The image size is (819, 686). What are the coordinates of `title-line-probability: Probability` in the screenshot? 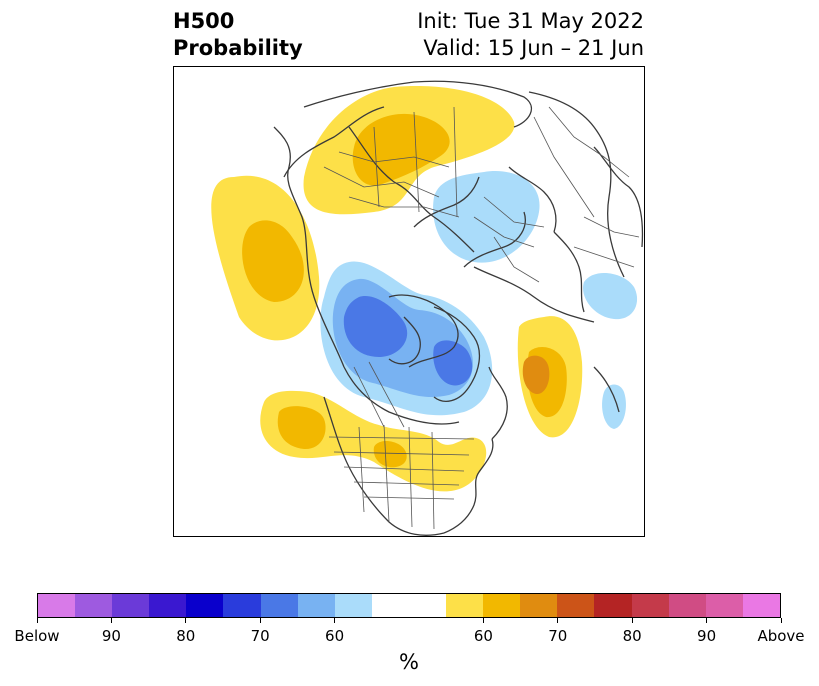 It's located at (238, 48).